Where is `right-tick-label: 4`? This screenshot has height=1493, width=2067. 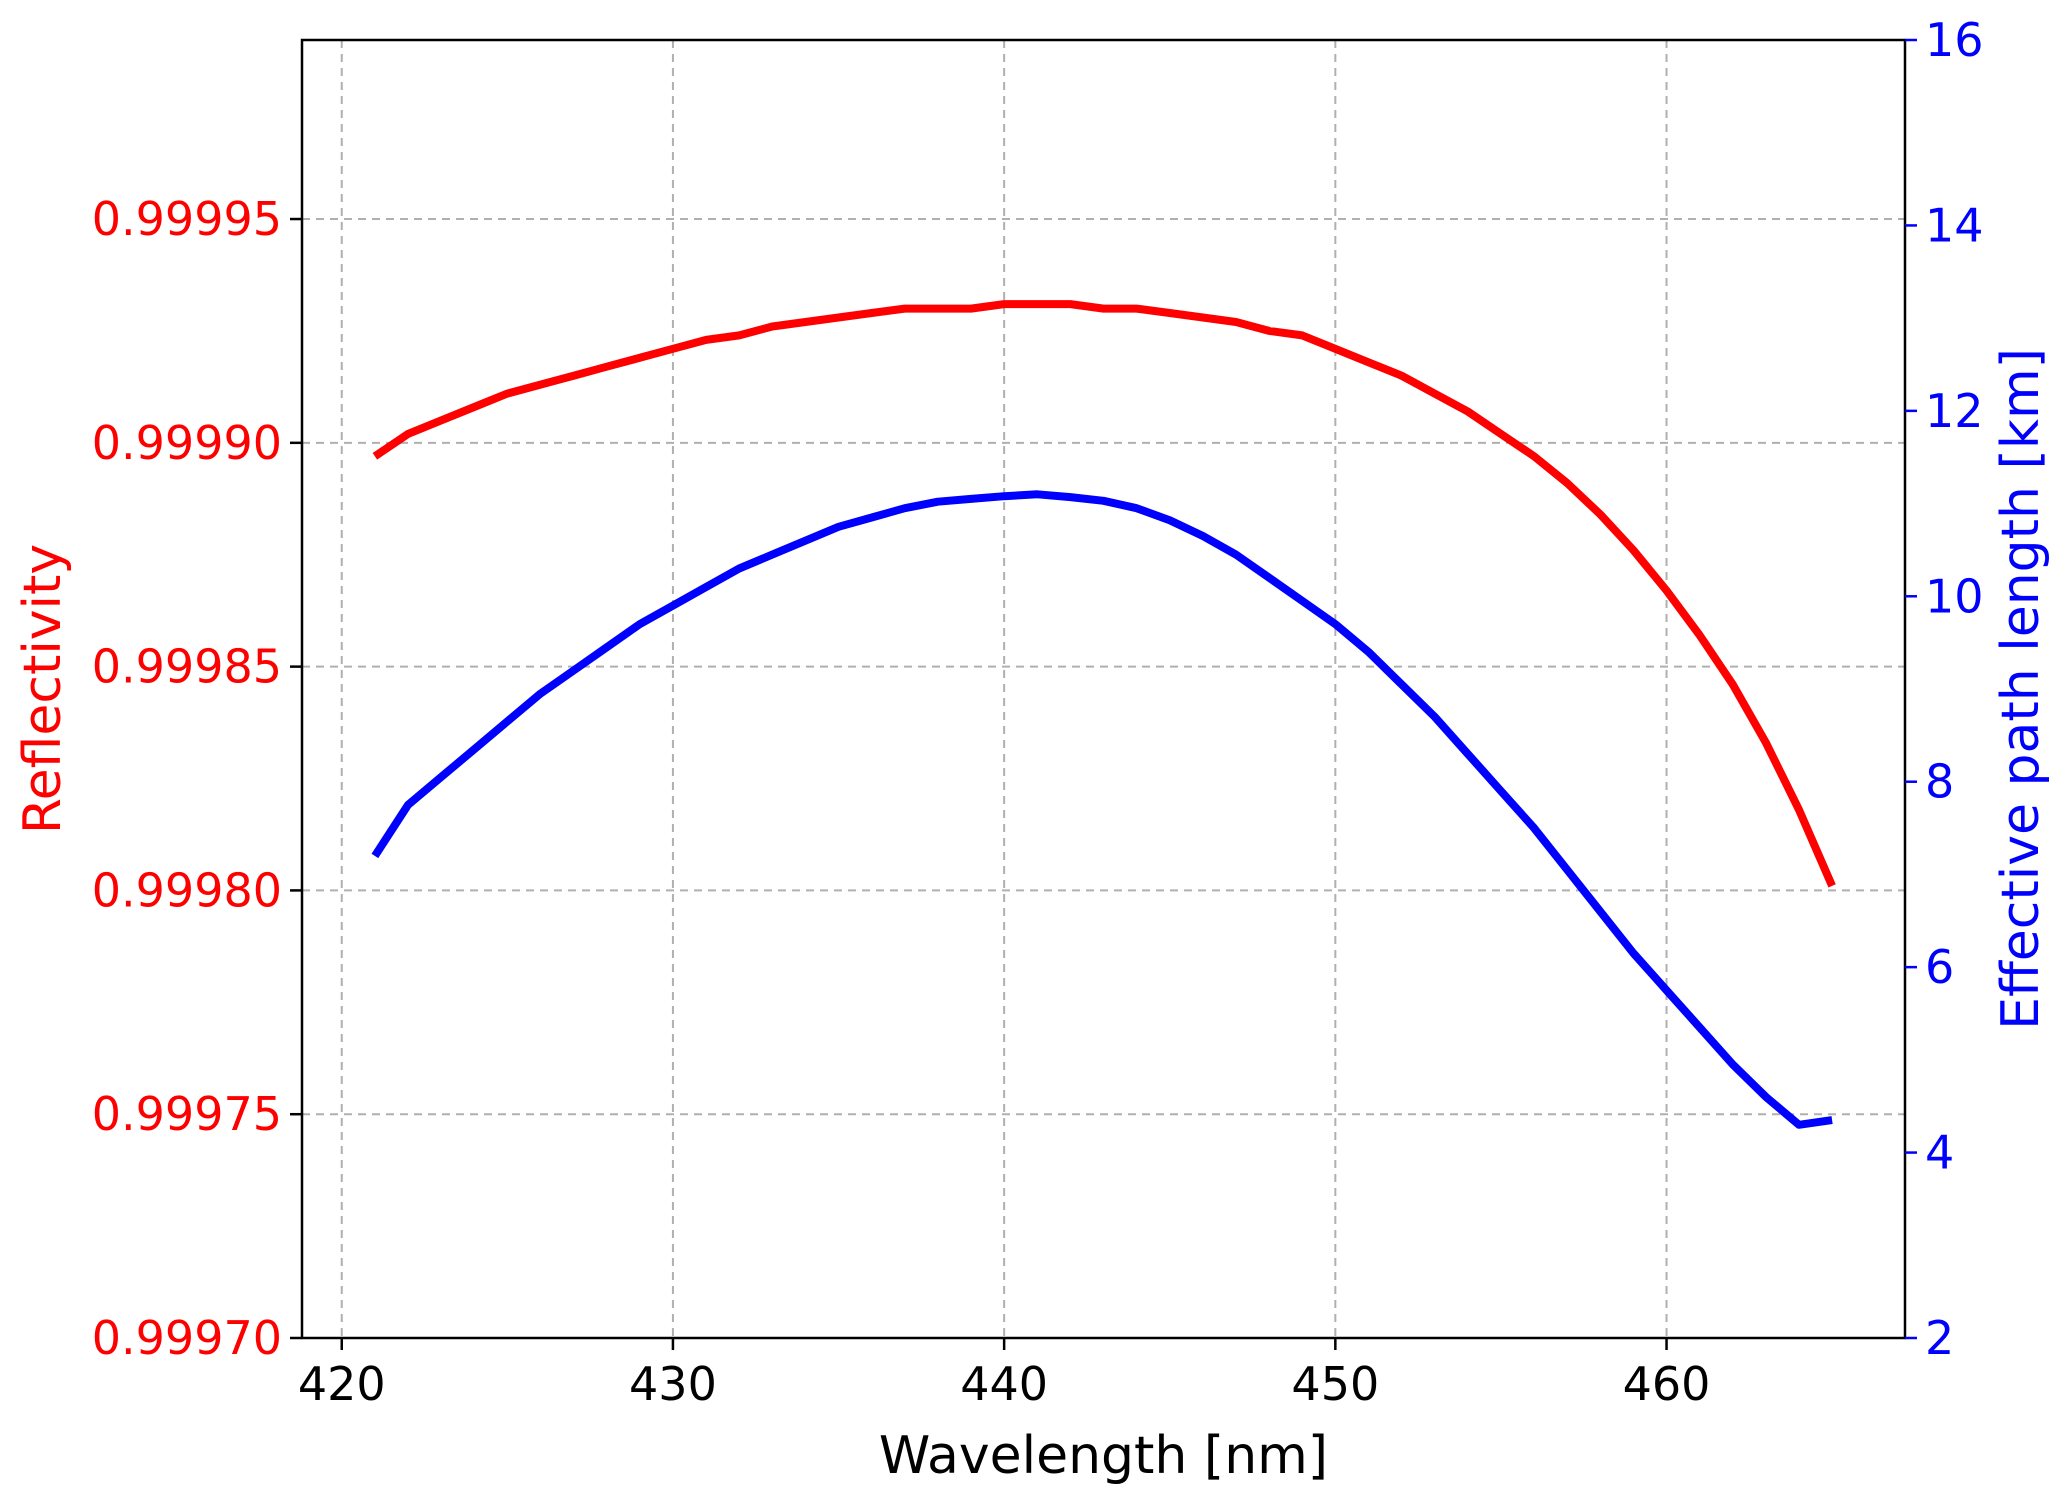 right-tick-label: 4 is located at coordinates (1939, 1153).